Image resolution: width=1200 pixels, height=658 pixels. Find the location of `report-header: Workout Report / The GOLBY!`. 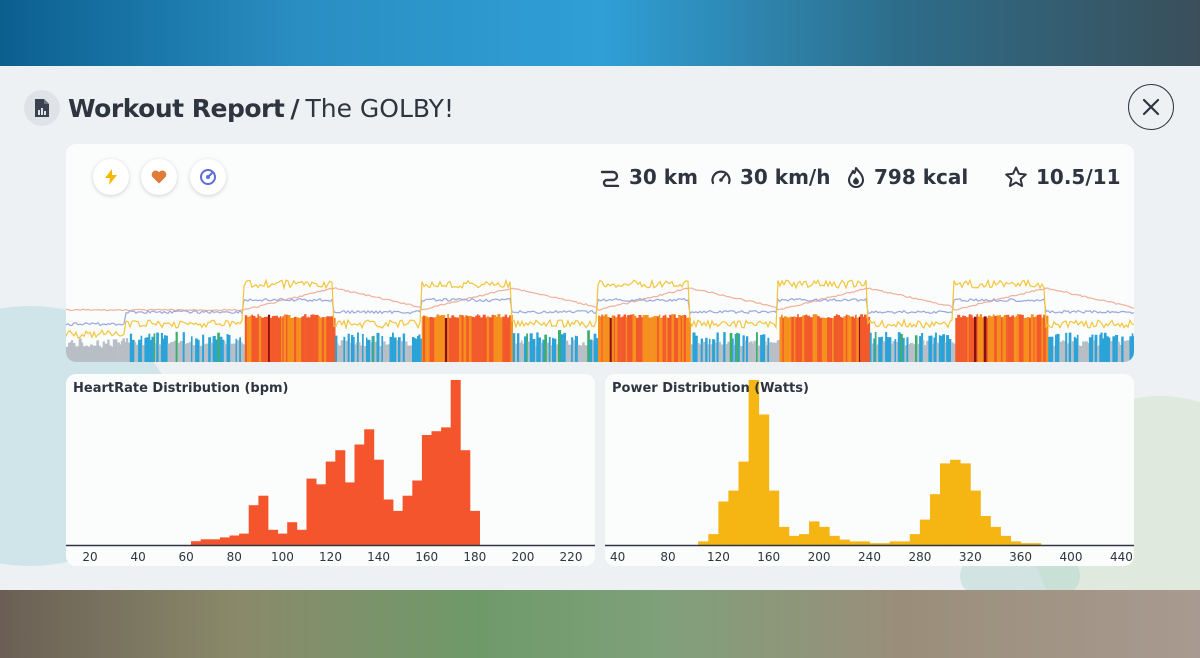

report-header: Workout Report / The GOLBY! is located at coordinates (239, 108).